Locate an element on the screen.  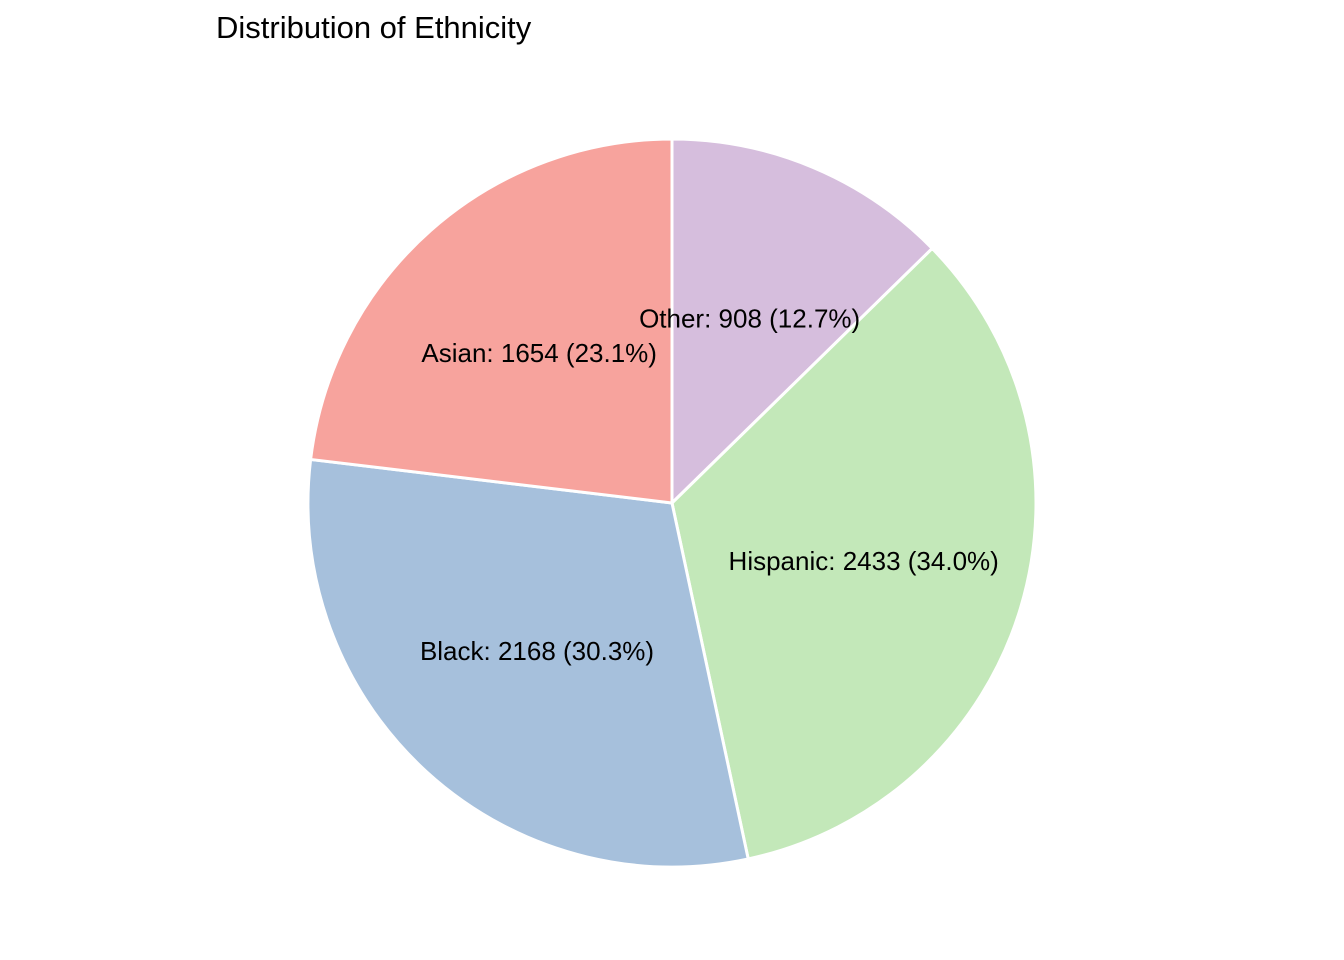
pie-slice-other is located at coordinates (802, 322).